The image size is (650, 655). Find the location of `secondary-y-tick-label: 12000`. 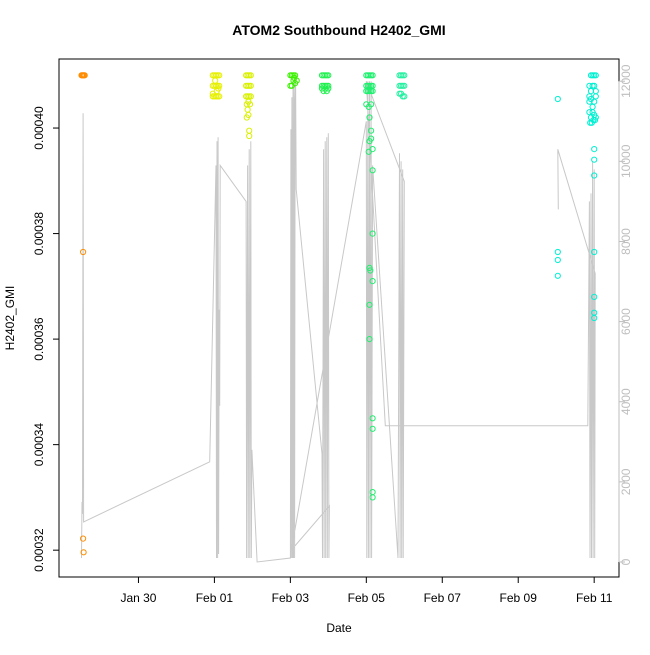

secondary-y-tick-label: 12000 is located at coordinates (626, 81).